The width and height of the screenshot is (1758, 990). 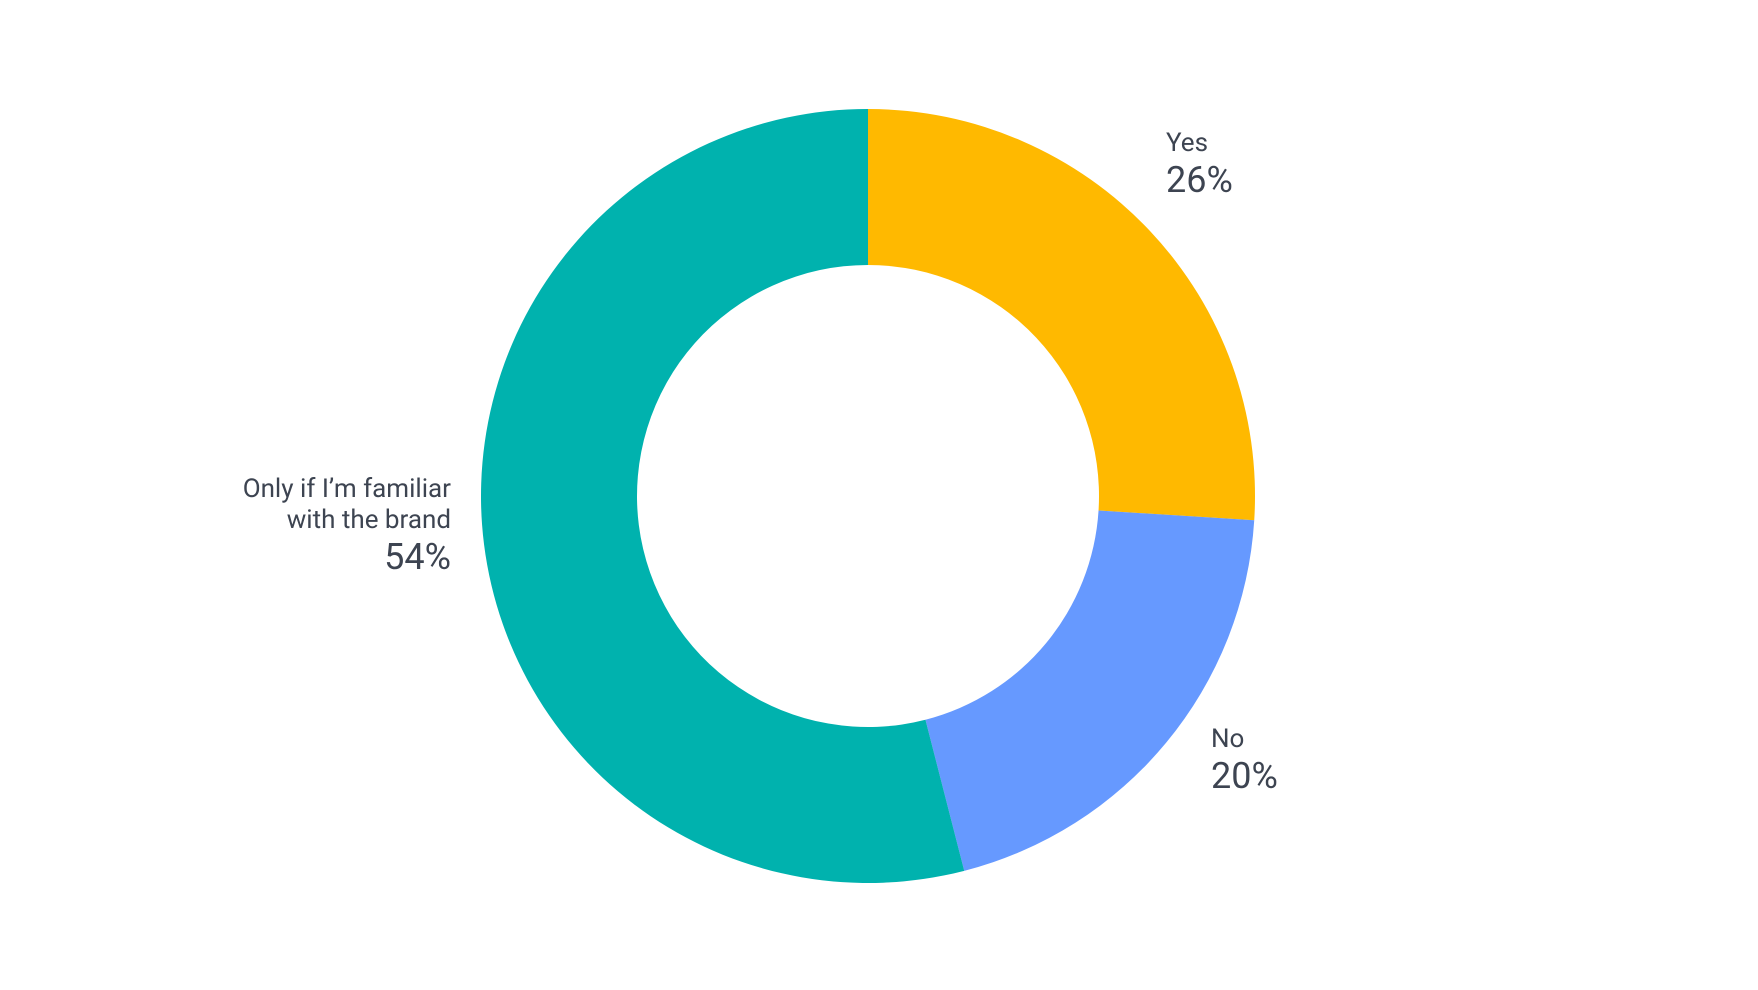 I want to click on category-label: Yes, so click(x=1187, y=143).